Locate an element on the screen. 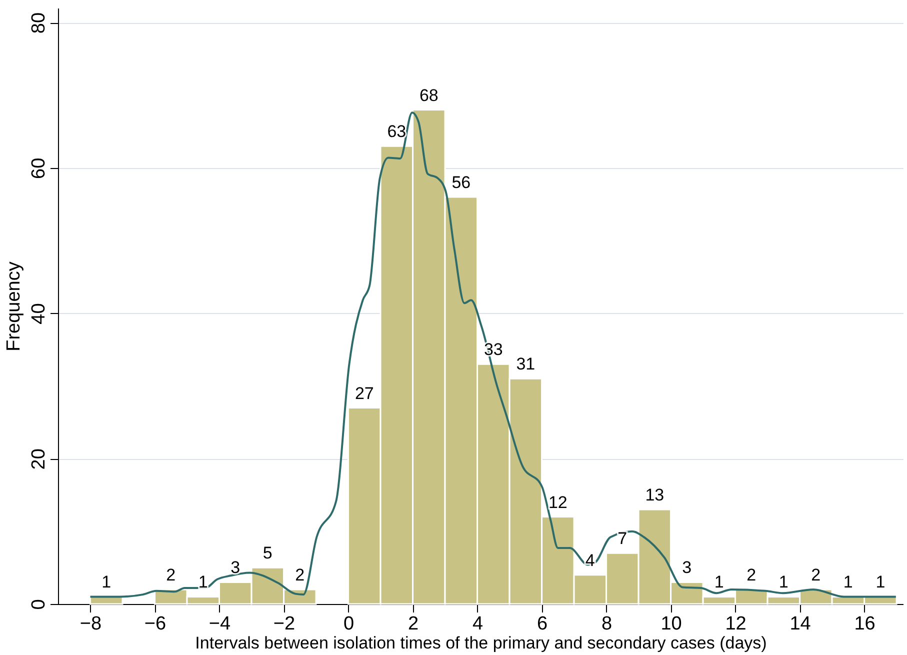 This screenshot has width=907, height=655. data-label: 68 is located at coordinates (428, 95).